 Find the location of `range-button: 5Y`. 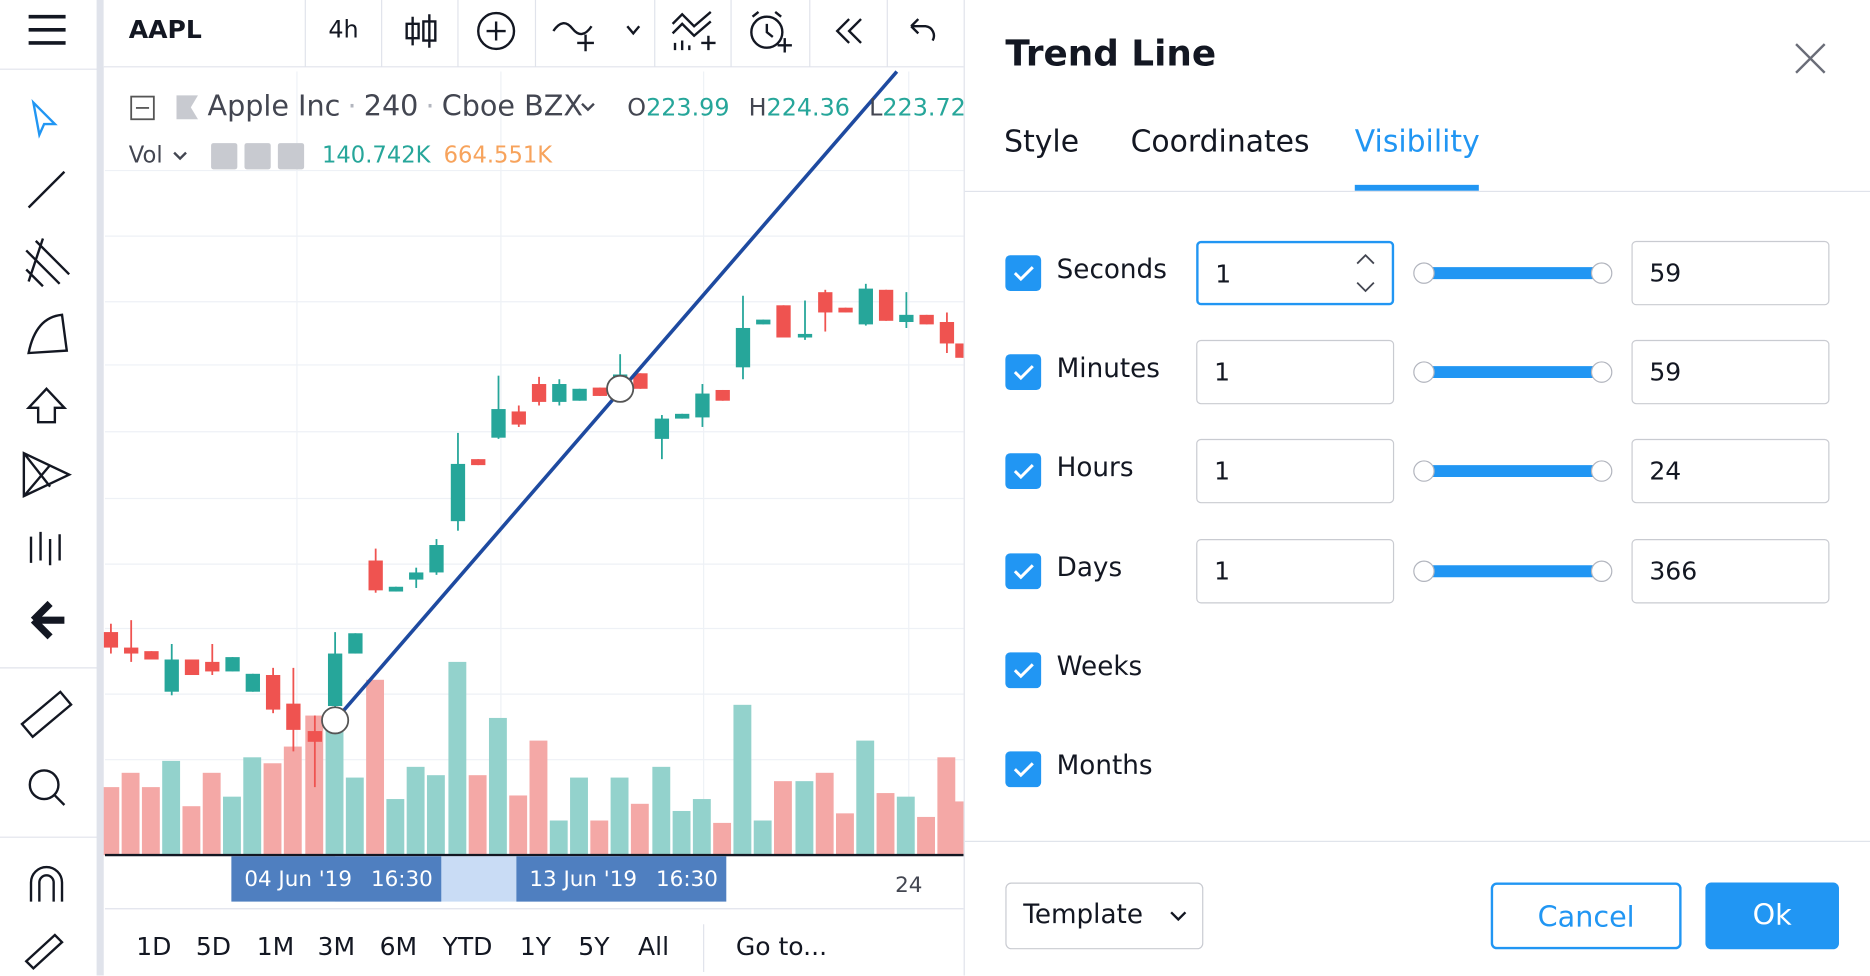

range-button: 5Y is located at coordinates (594, 946).